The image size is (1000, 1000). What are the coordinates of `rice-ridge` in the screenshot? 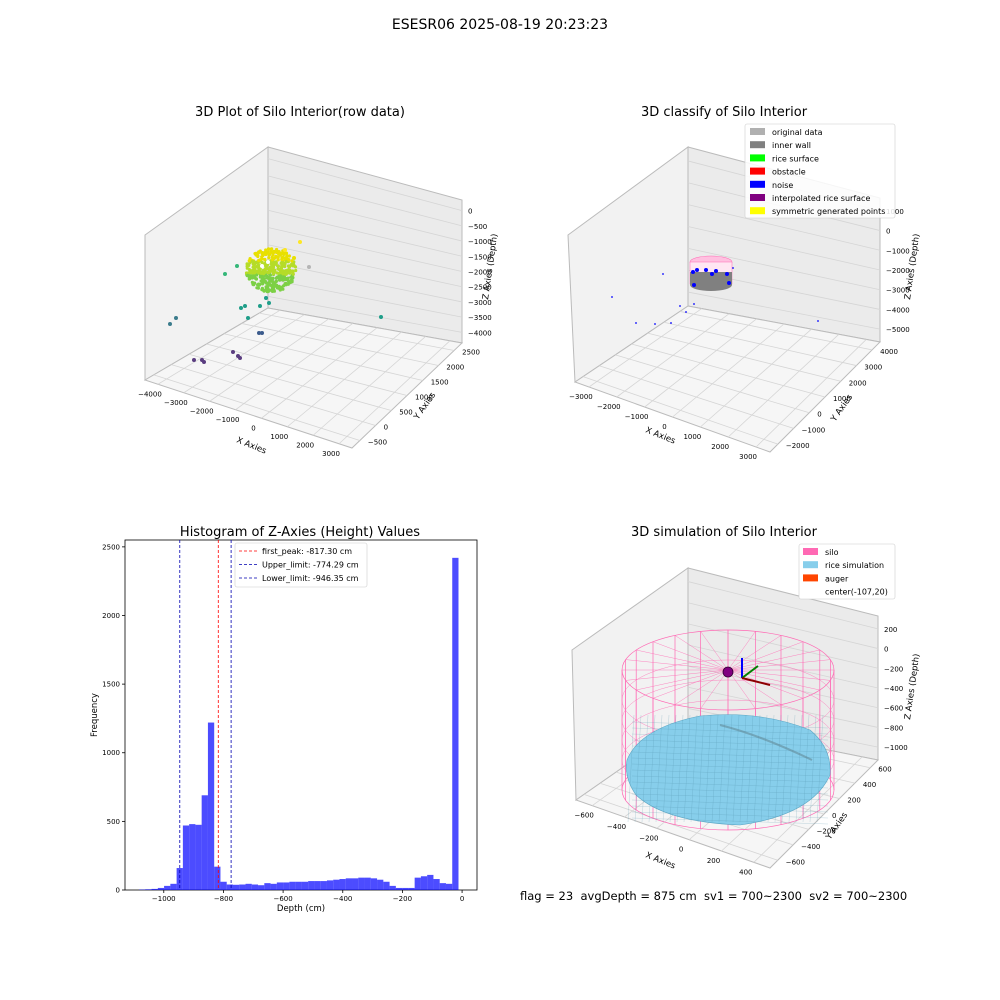 It's located at (766, 742).